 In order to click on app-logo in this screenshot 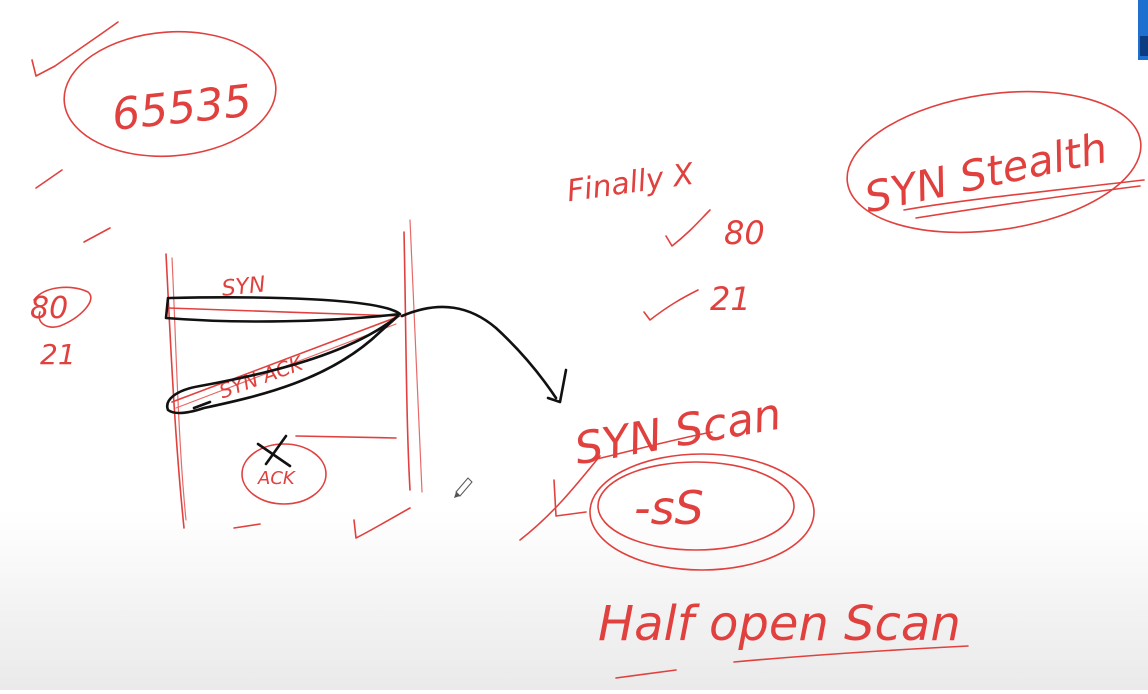, I will do `click(1143, 30)`.